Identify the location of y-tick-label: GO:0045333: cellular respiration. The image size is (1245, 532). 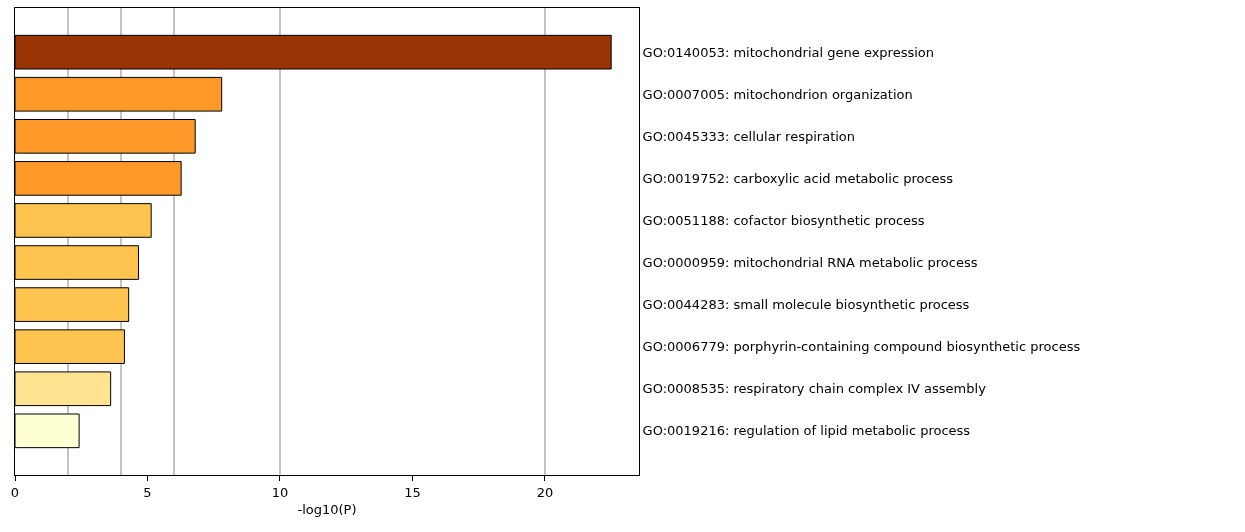
(749, 136).